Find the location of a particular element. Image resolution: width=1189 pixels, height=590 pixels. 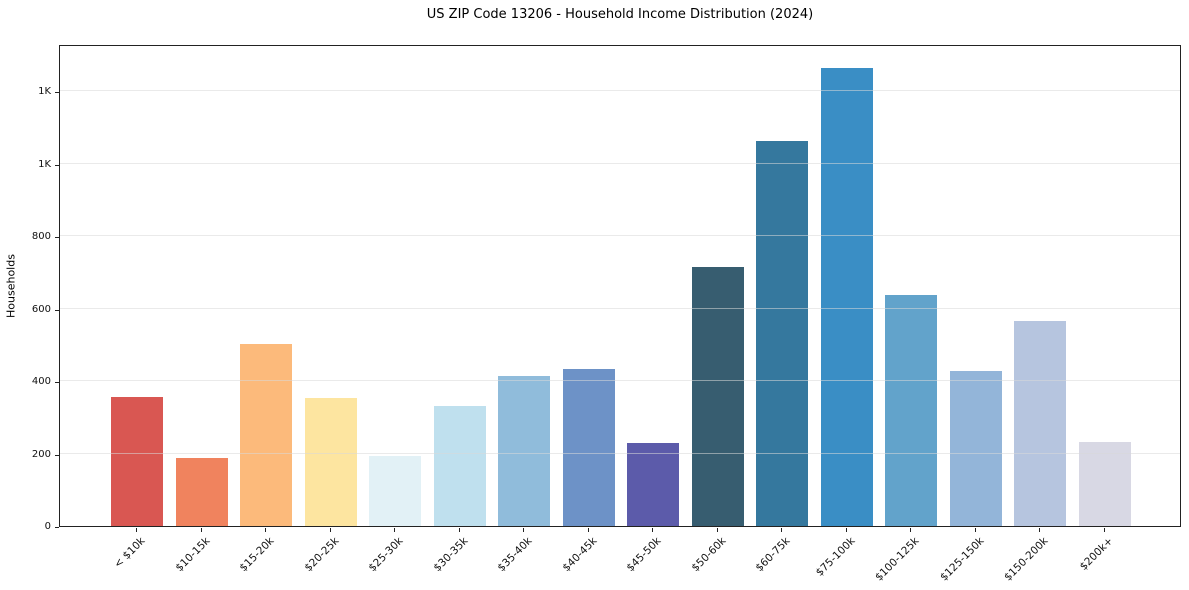

y-tick-label: 0 is located at coordinates (47, 526).